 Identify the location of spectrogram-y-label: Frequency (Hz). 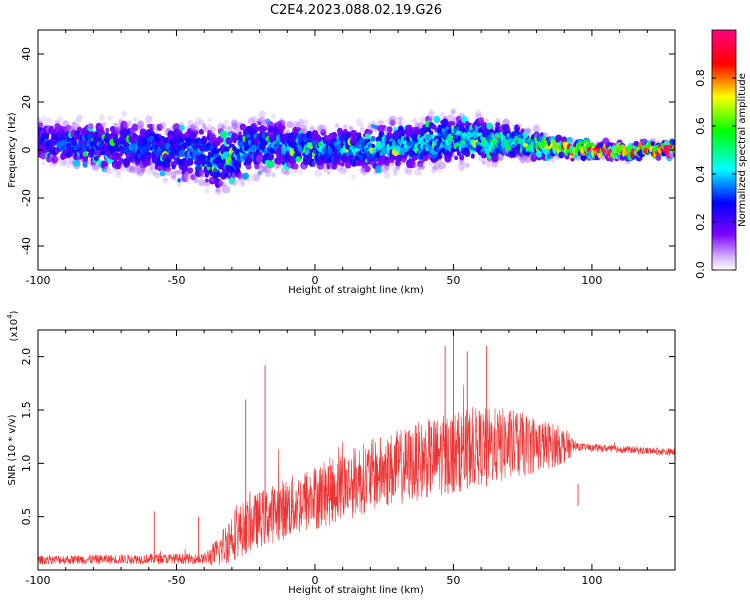
(12, 150).